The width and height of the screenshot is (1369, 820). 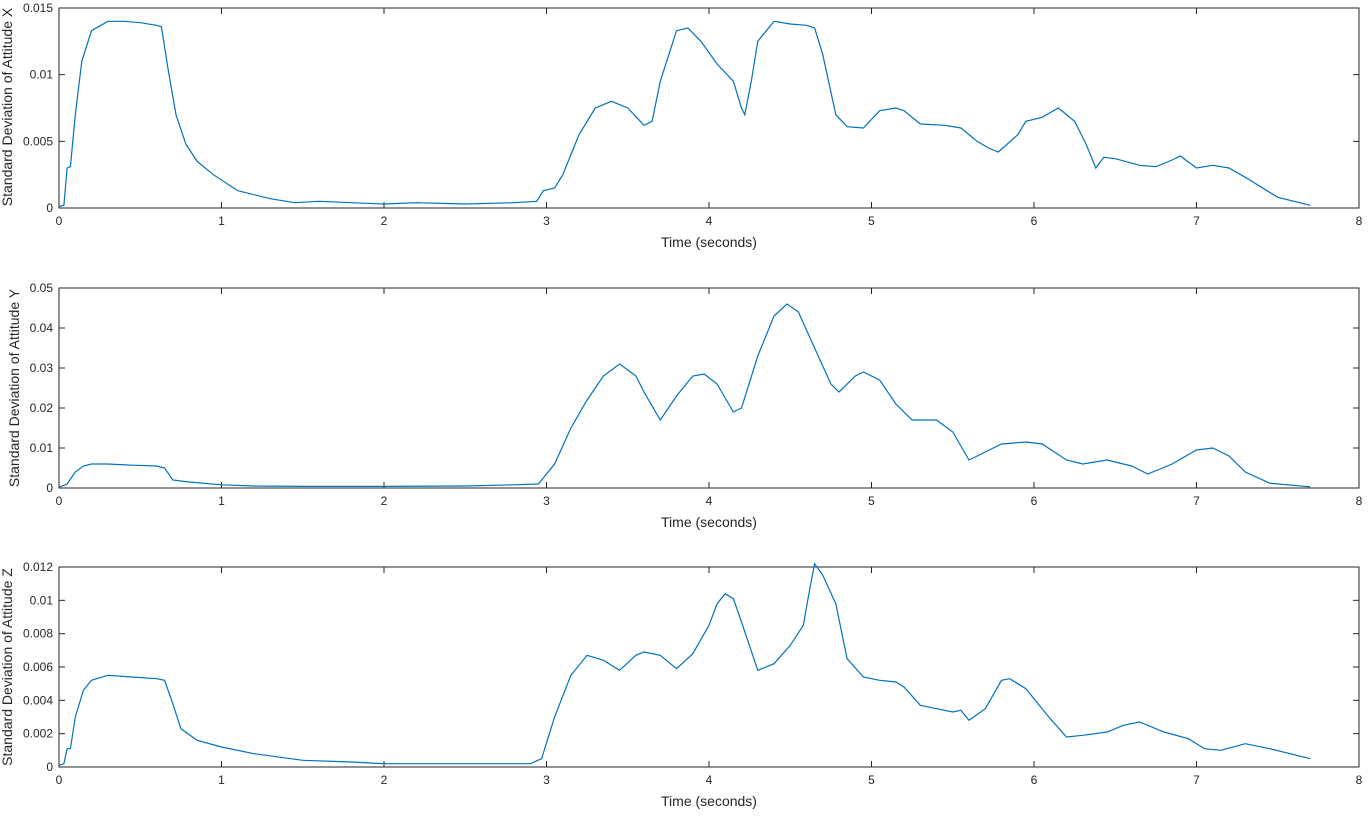 What do you see at coordinates (7, 667) in the screenshot?
I see `y-axis-label: Standard Deviation of Attitude Z` at bounding box center [7, 667].